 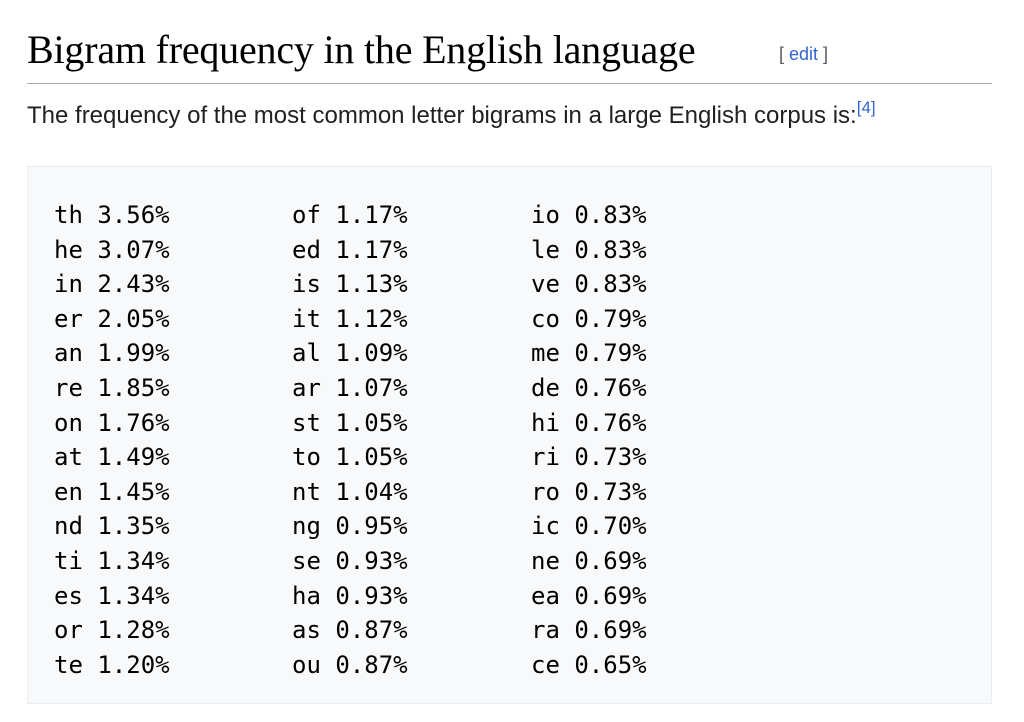 I want to click on bigram-pair: ea, so click(x=545, y=595).